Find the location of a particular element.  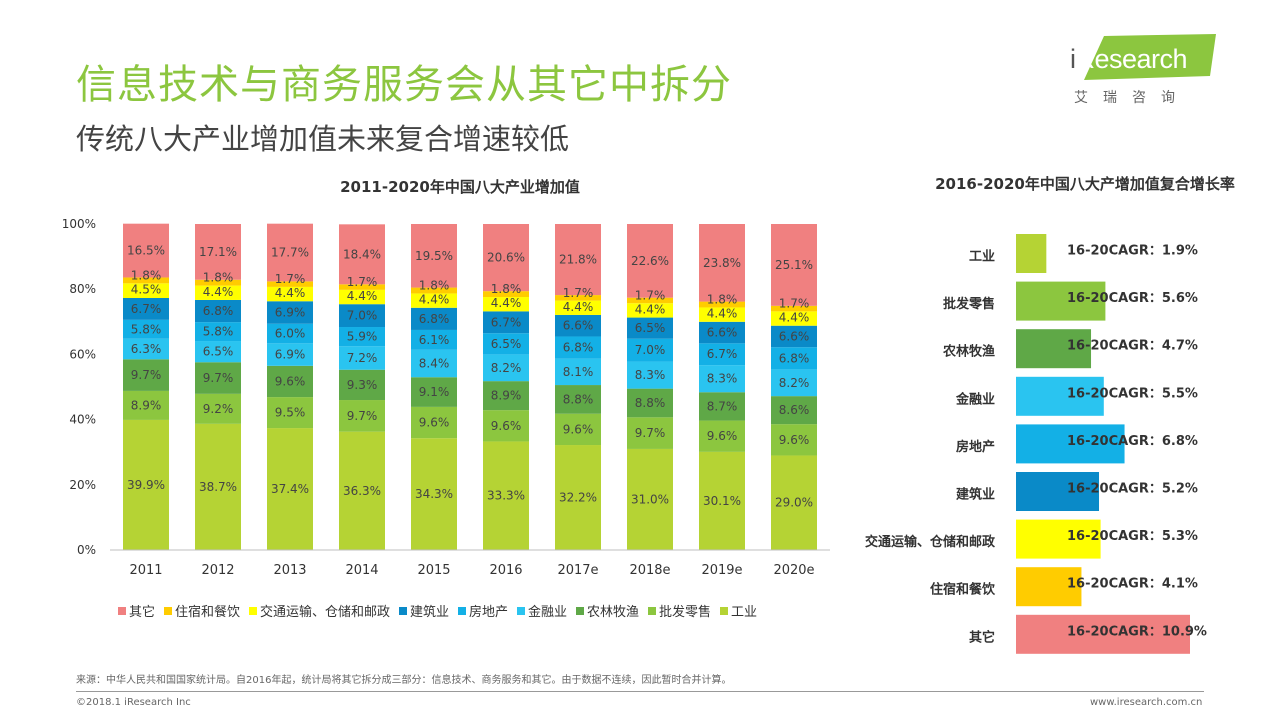

cagr-category-label: 批发零售 is located at coordinates (969, 304).